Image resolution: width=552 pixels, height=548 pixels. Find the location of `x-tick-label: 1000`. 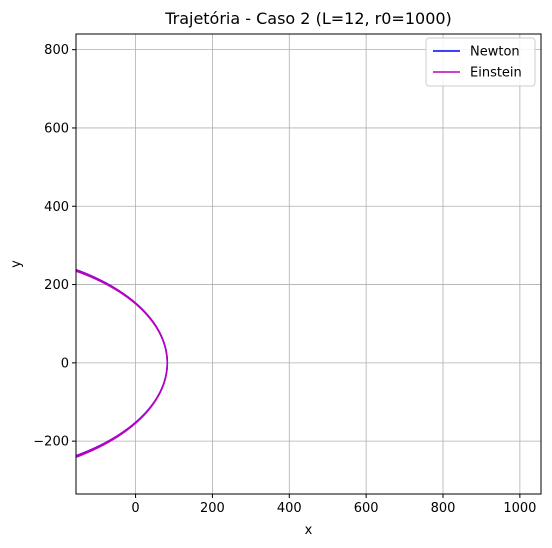

x-tick-label: 1000 is located at coordinates (519, 508).